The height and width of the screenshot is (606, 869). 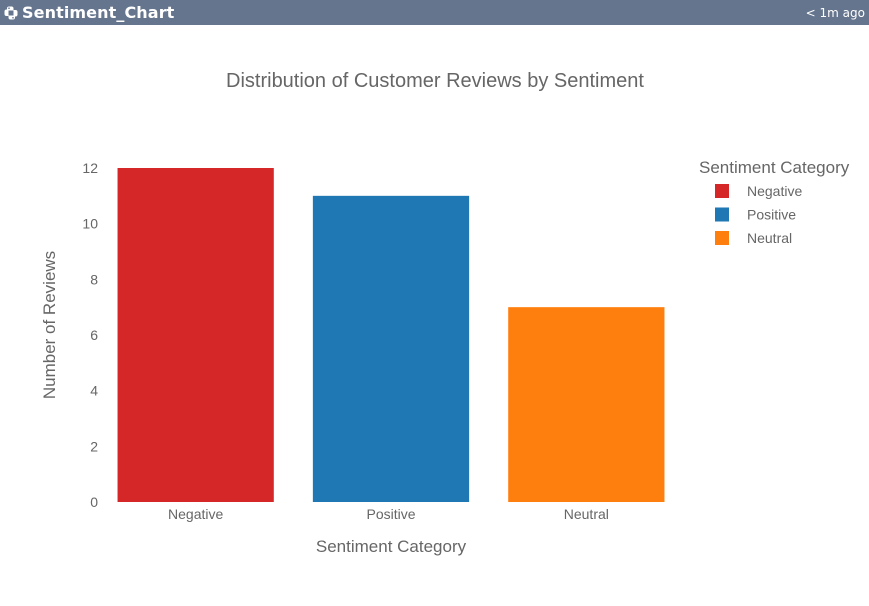 What do you see at coordinates (94, 279) in the screenshot?
I see `y-tick-label: 8` at bounding box center [94, 279].